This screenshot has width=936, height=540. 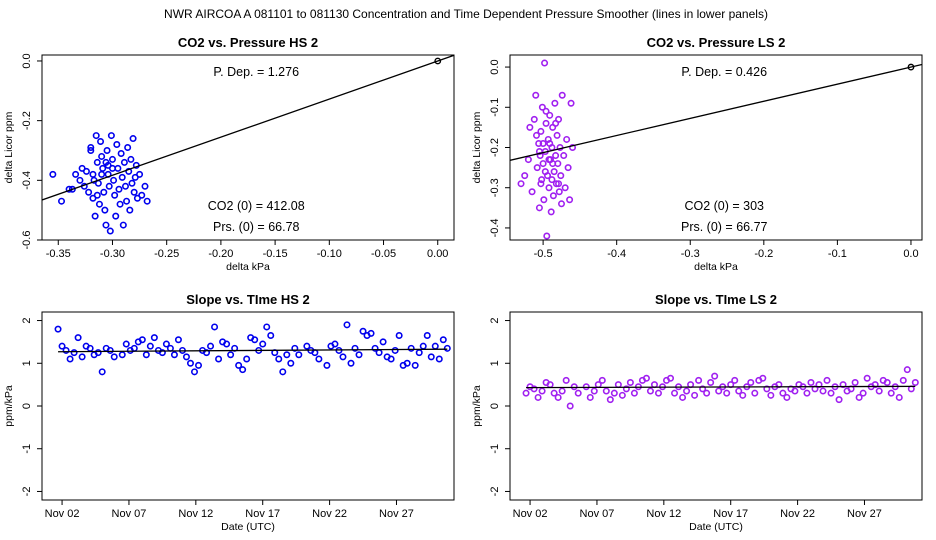 I want to click on y-tick-label: -1, so click(x=27, y=449).